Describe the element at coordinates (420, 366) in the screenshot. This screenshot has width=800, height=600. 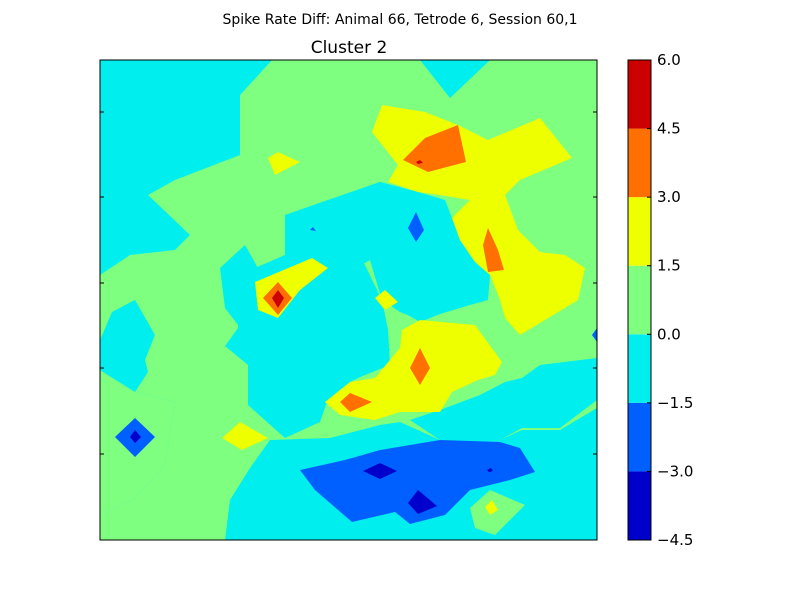
I see `contour-region-orange-mid` at that location.